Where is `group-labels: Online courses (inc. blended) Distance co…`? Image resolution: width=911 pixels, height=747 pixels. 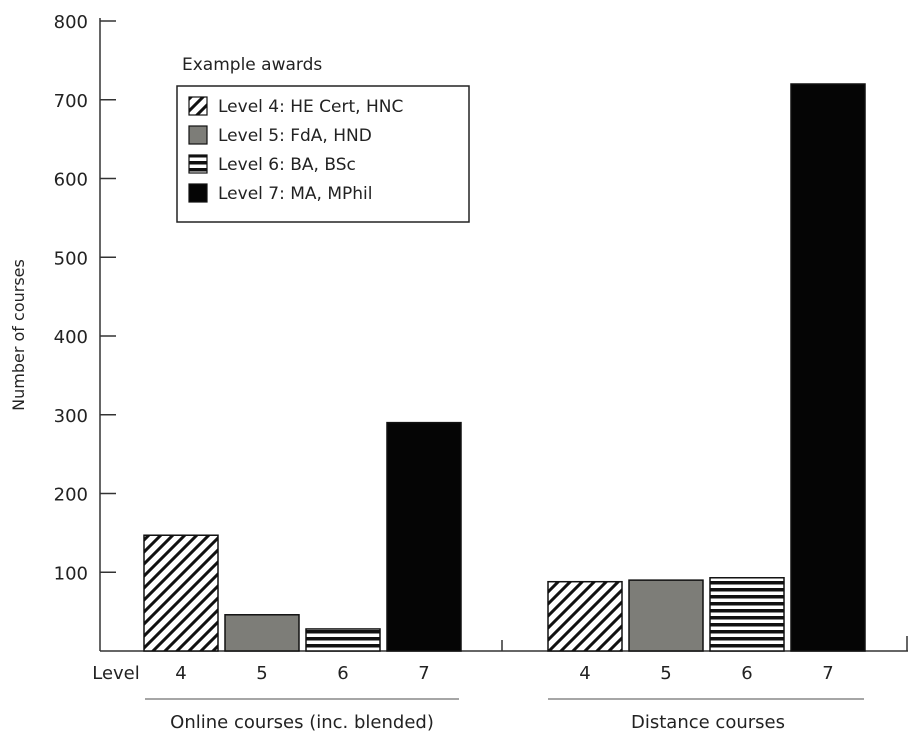 group-labels: Online courses (inc. blended) Distance co… is located at coordinates (504, 715).